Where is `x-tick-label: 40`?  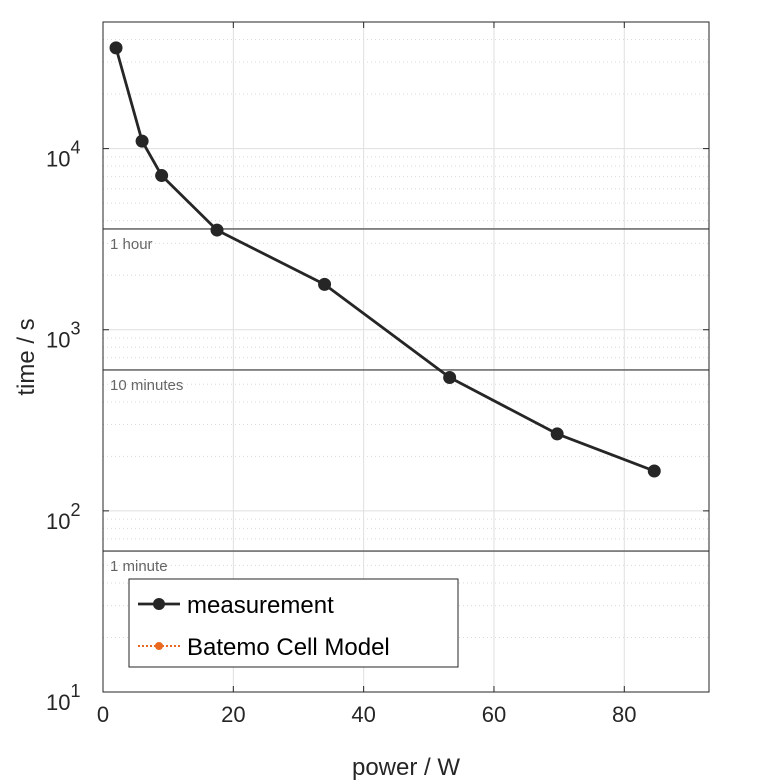
x-tick-label: 40 is located at coordinates (363, 714).